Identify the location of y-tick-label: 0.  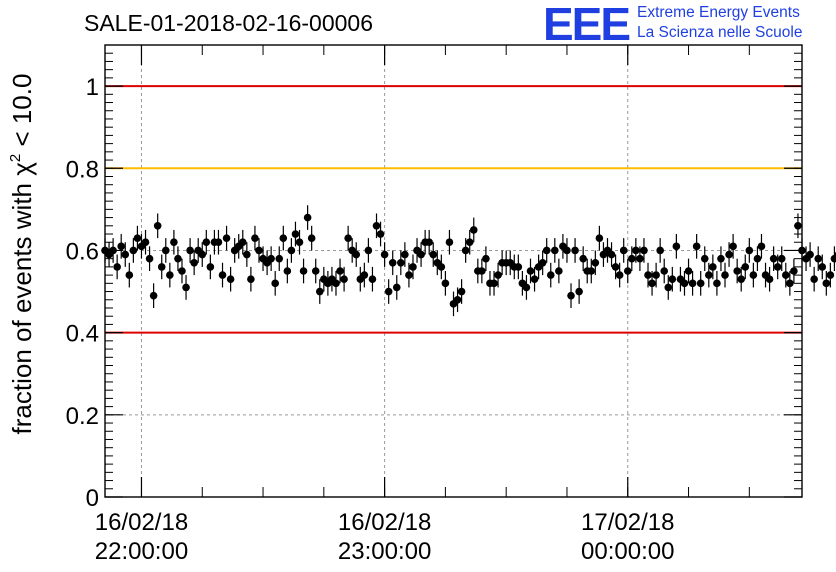
(92, 498).